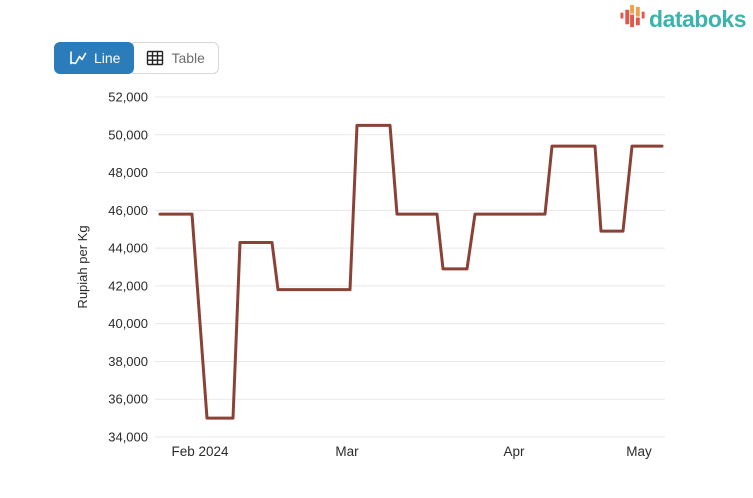  What do you see at coordinates (639, 451) in the screenshot?
I see `x-tick-label: May` at bounding box center [639, 451].